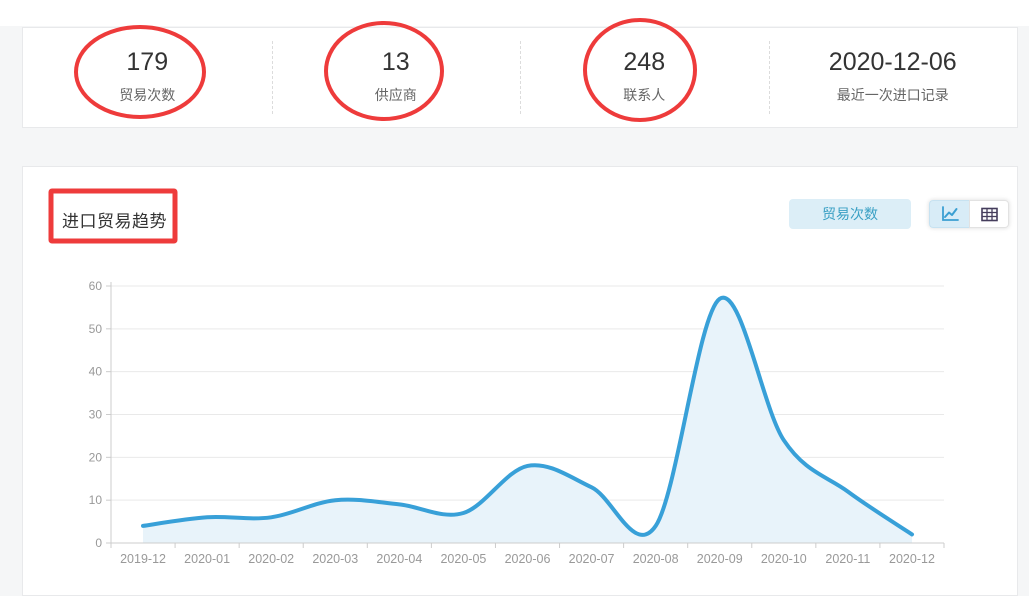 The width and height of the screenshot is (1029, 615). Describe the element at coordinates (399, 559) in the screenshot. I see `svg-text: 2020-04` at that location.